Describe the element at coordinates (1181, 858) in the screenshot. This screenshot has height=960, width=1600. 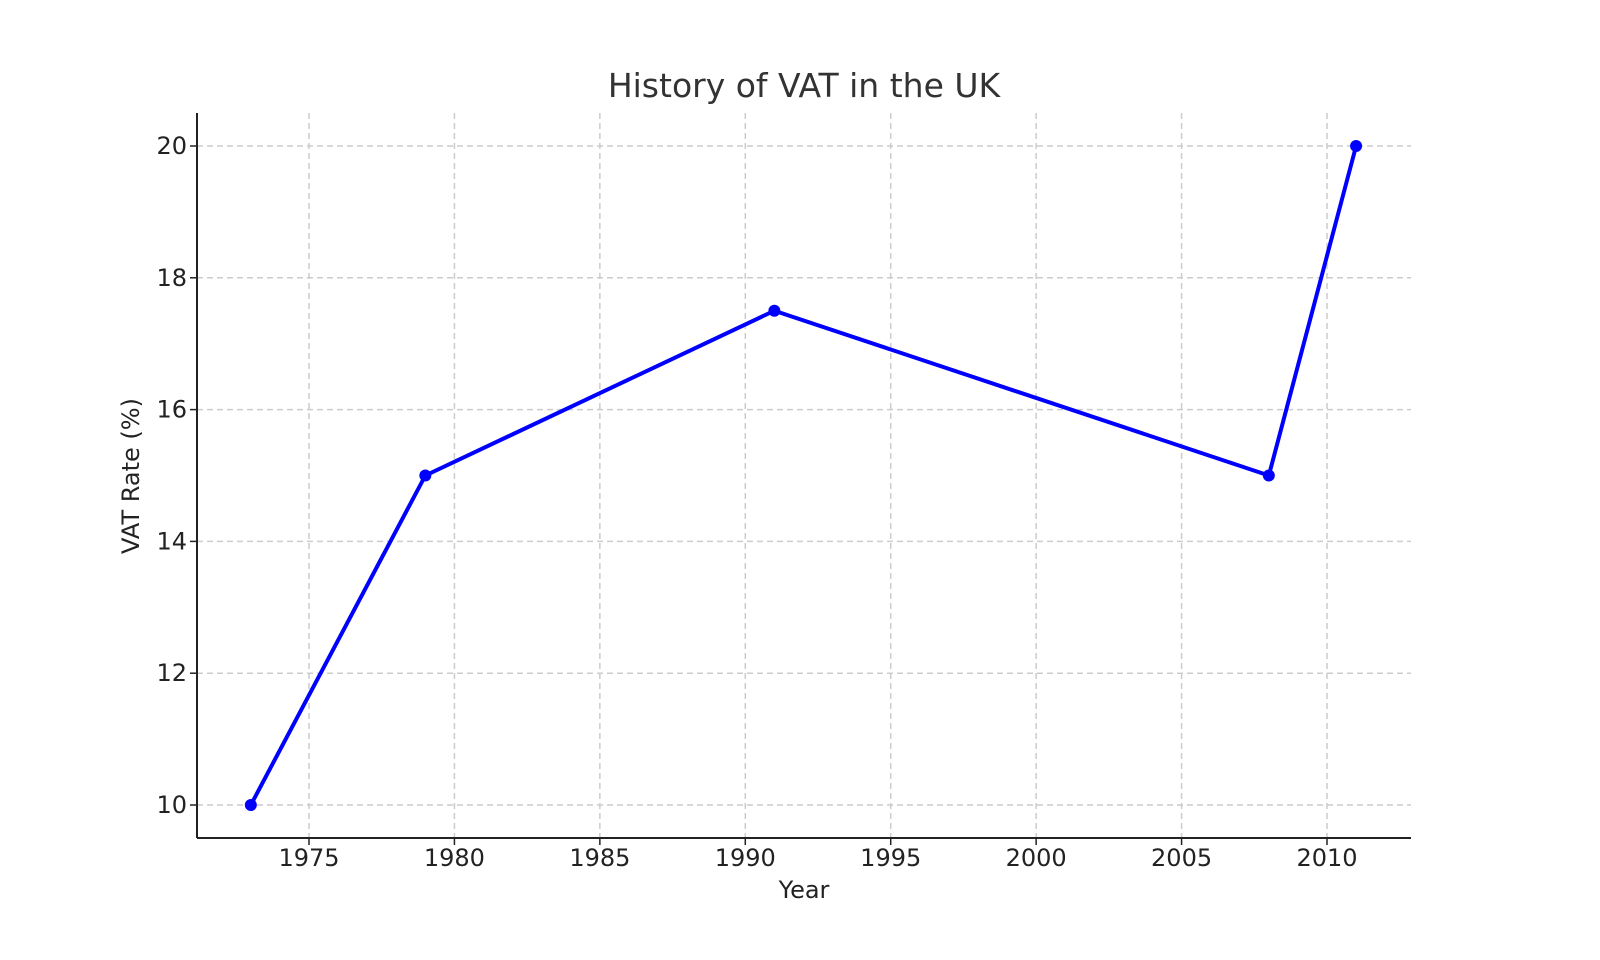
I see `x-tick-label: 2005` at that location.